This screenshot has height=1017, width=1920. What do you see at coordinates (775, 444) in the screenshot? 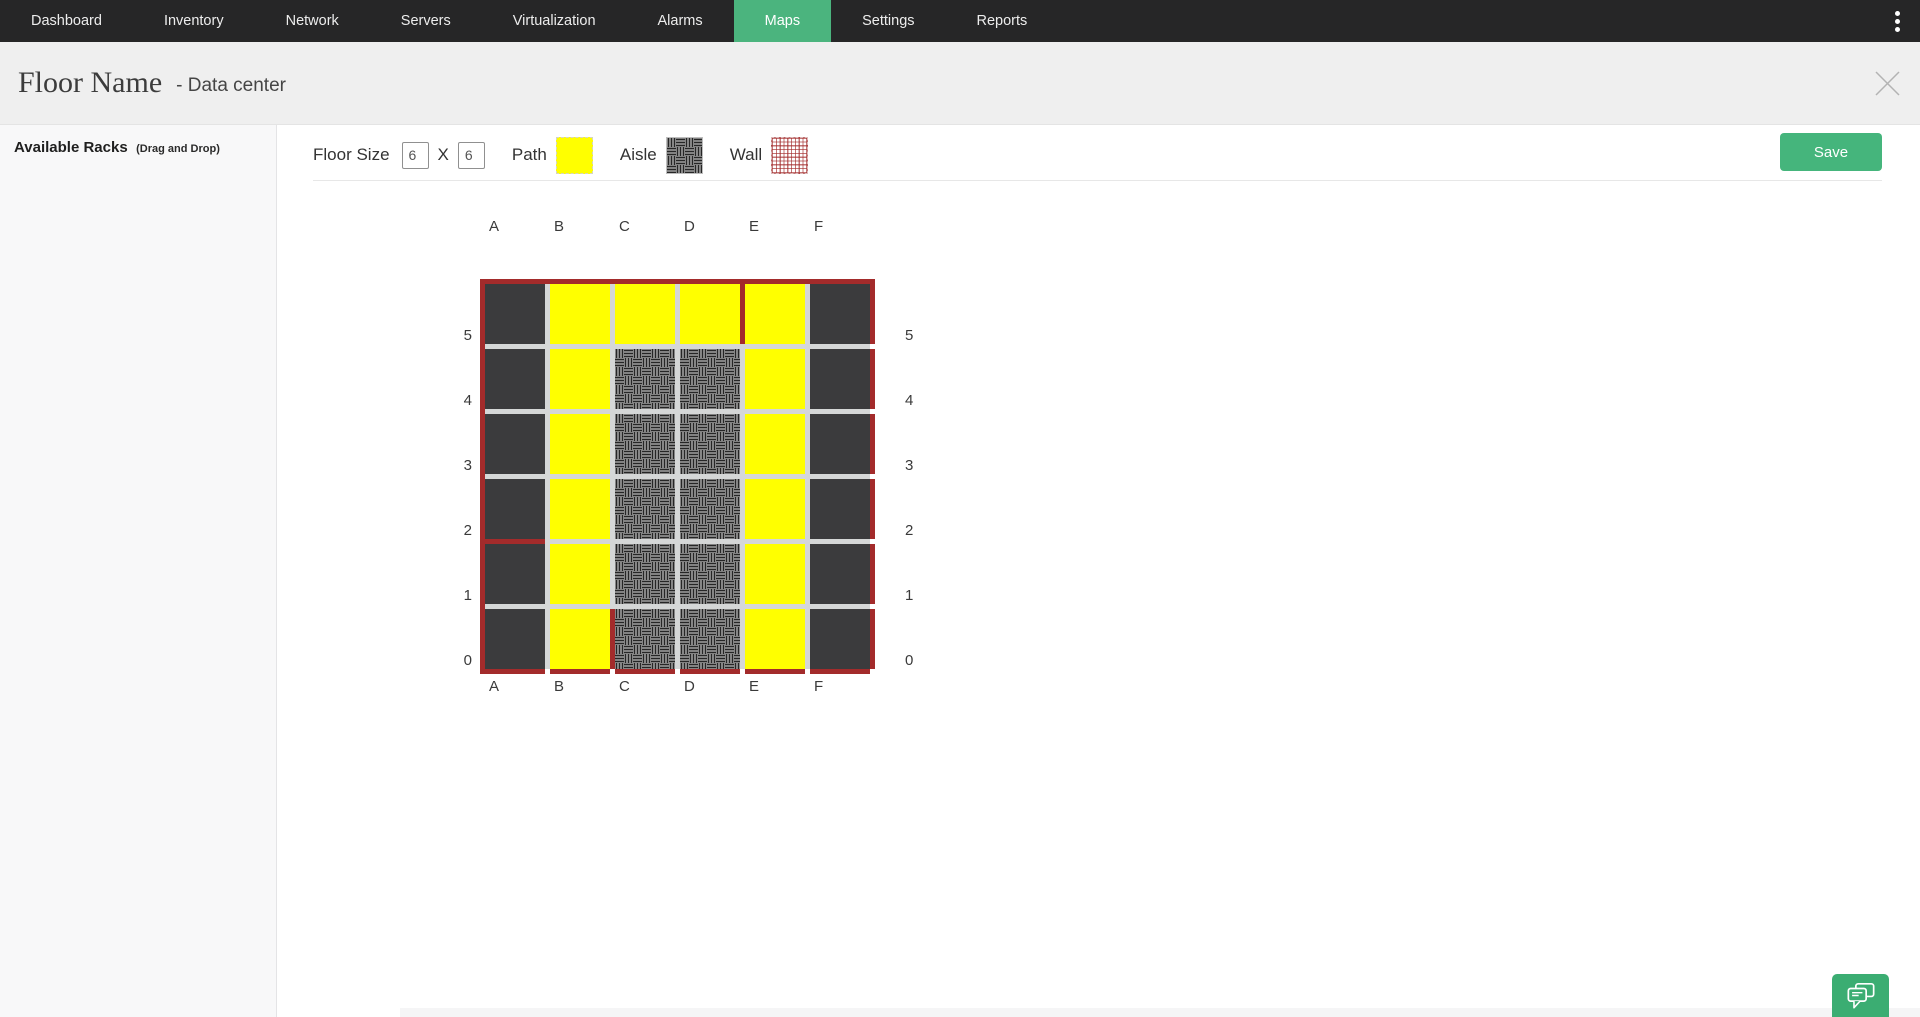
I see `floor-cell-E3` at bounding box center [775, 444].